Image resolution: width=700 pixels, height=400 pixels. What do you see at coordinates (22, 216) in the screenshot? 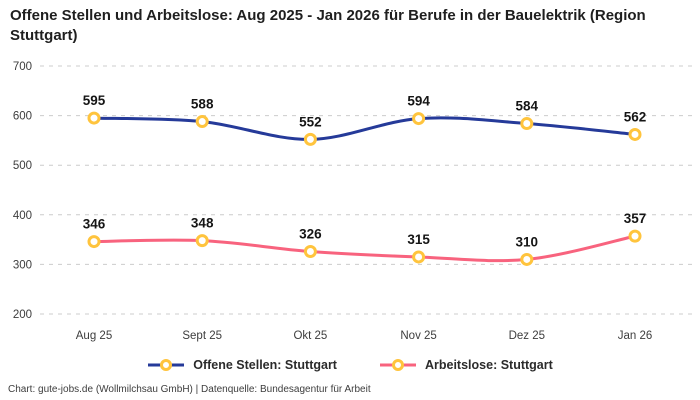
I see `y-axis-tick-label: 400` at bounding box center [22, 216].